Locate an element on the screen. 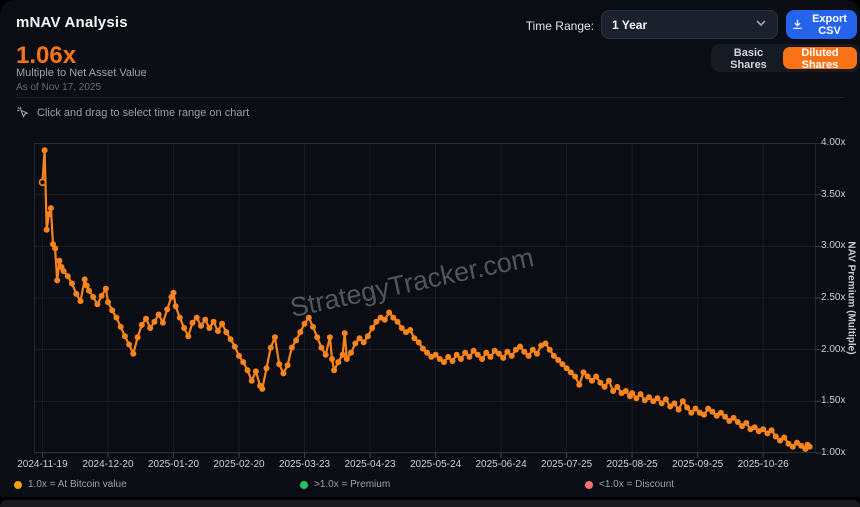  y-axis-tick-label: 3.50x is located at coordinates (833, 194).